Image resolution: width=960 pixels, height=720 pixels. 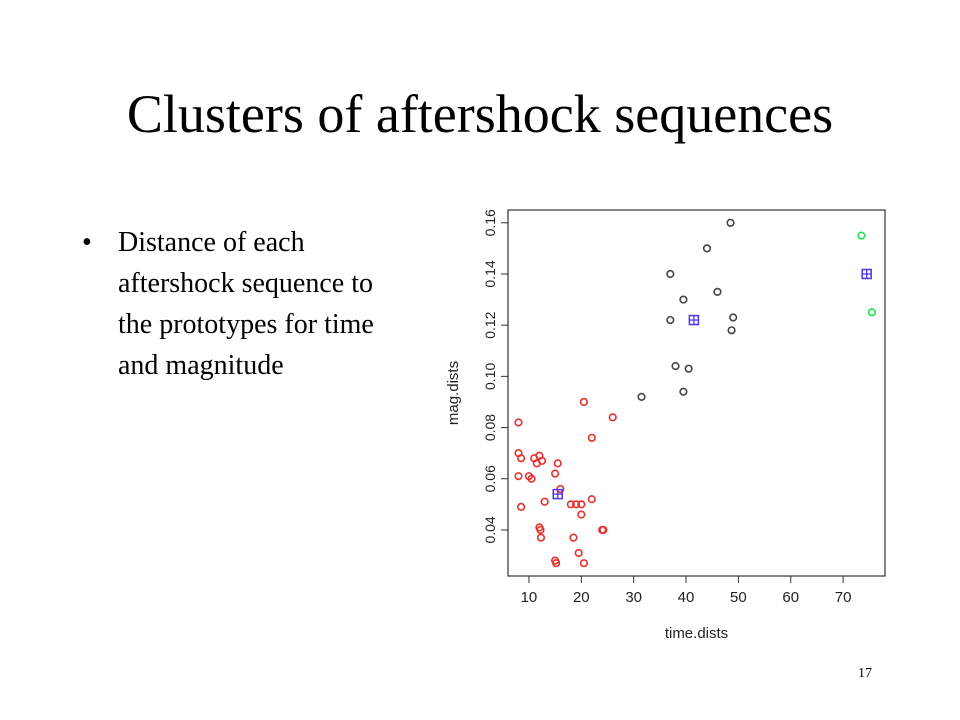 I want to click on x-axis-label: time.dists, so click(x=696, y=633).